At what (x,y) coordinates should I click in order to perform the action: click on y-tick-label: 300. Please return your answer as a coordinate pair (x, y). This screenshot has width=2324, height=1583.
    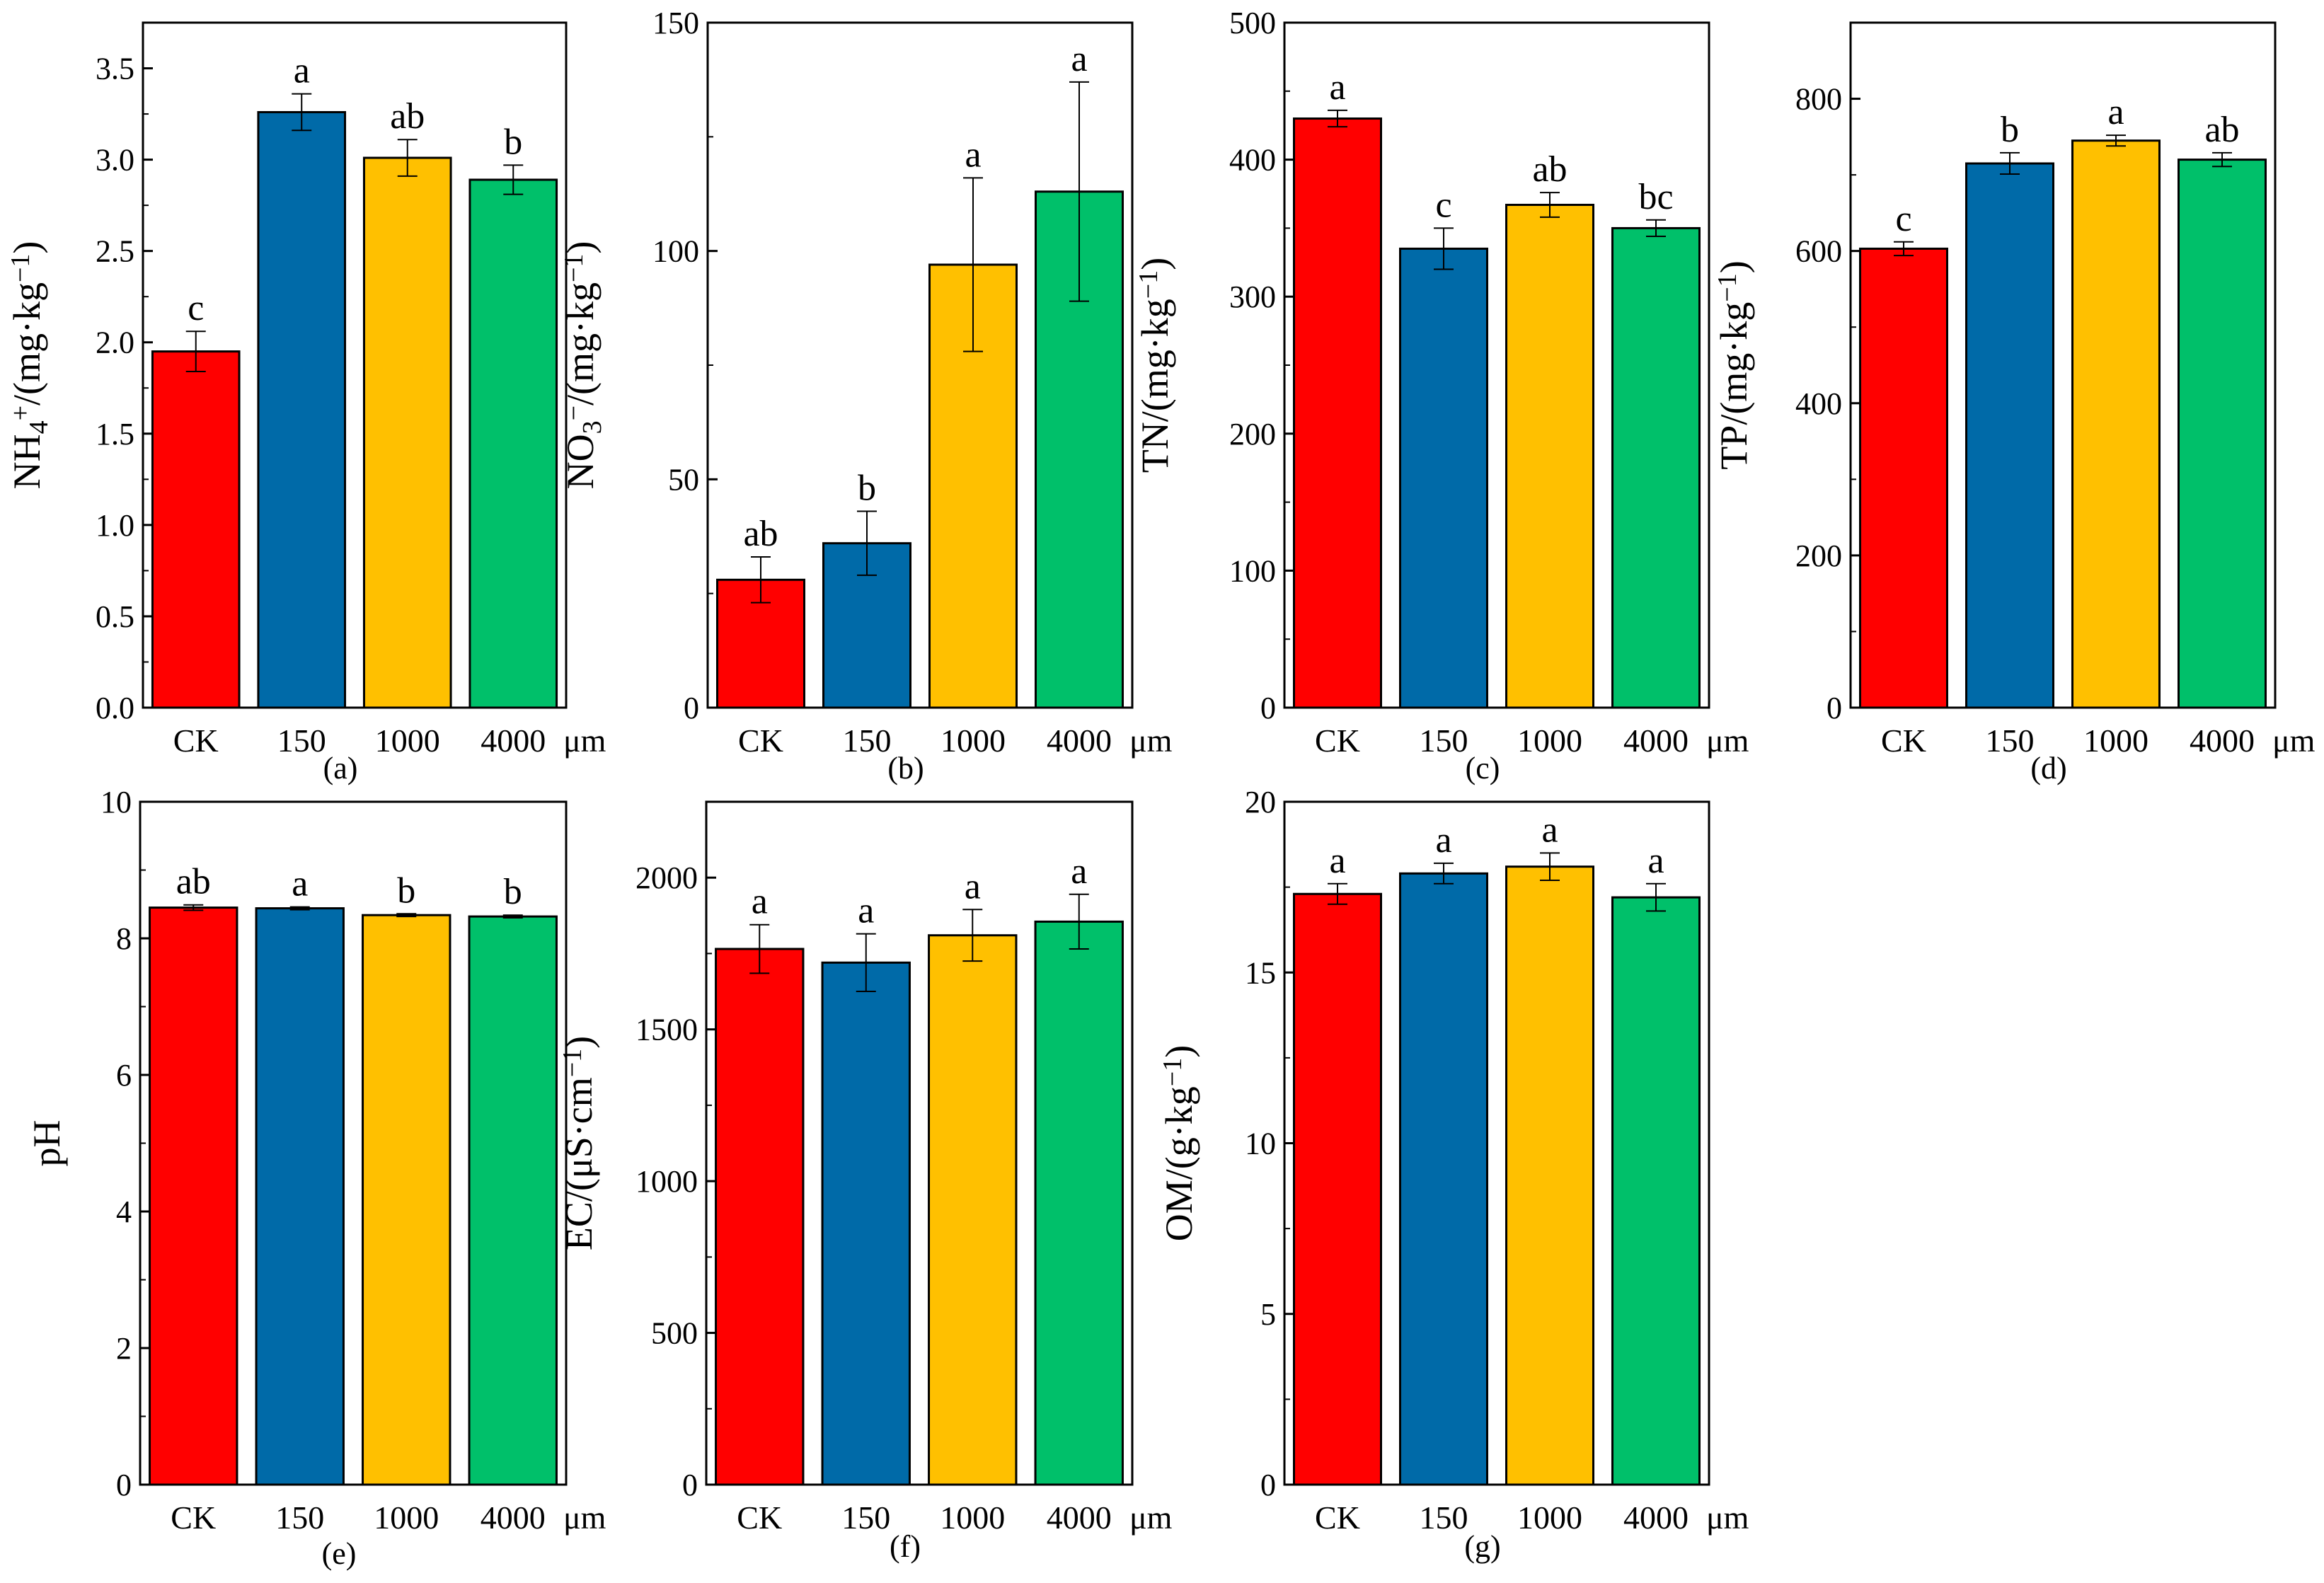
    Looking at the image, I should click on (1252, 297).